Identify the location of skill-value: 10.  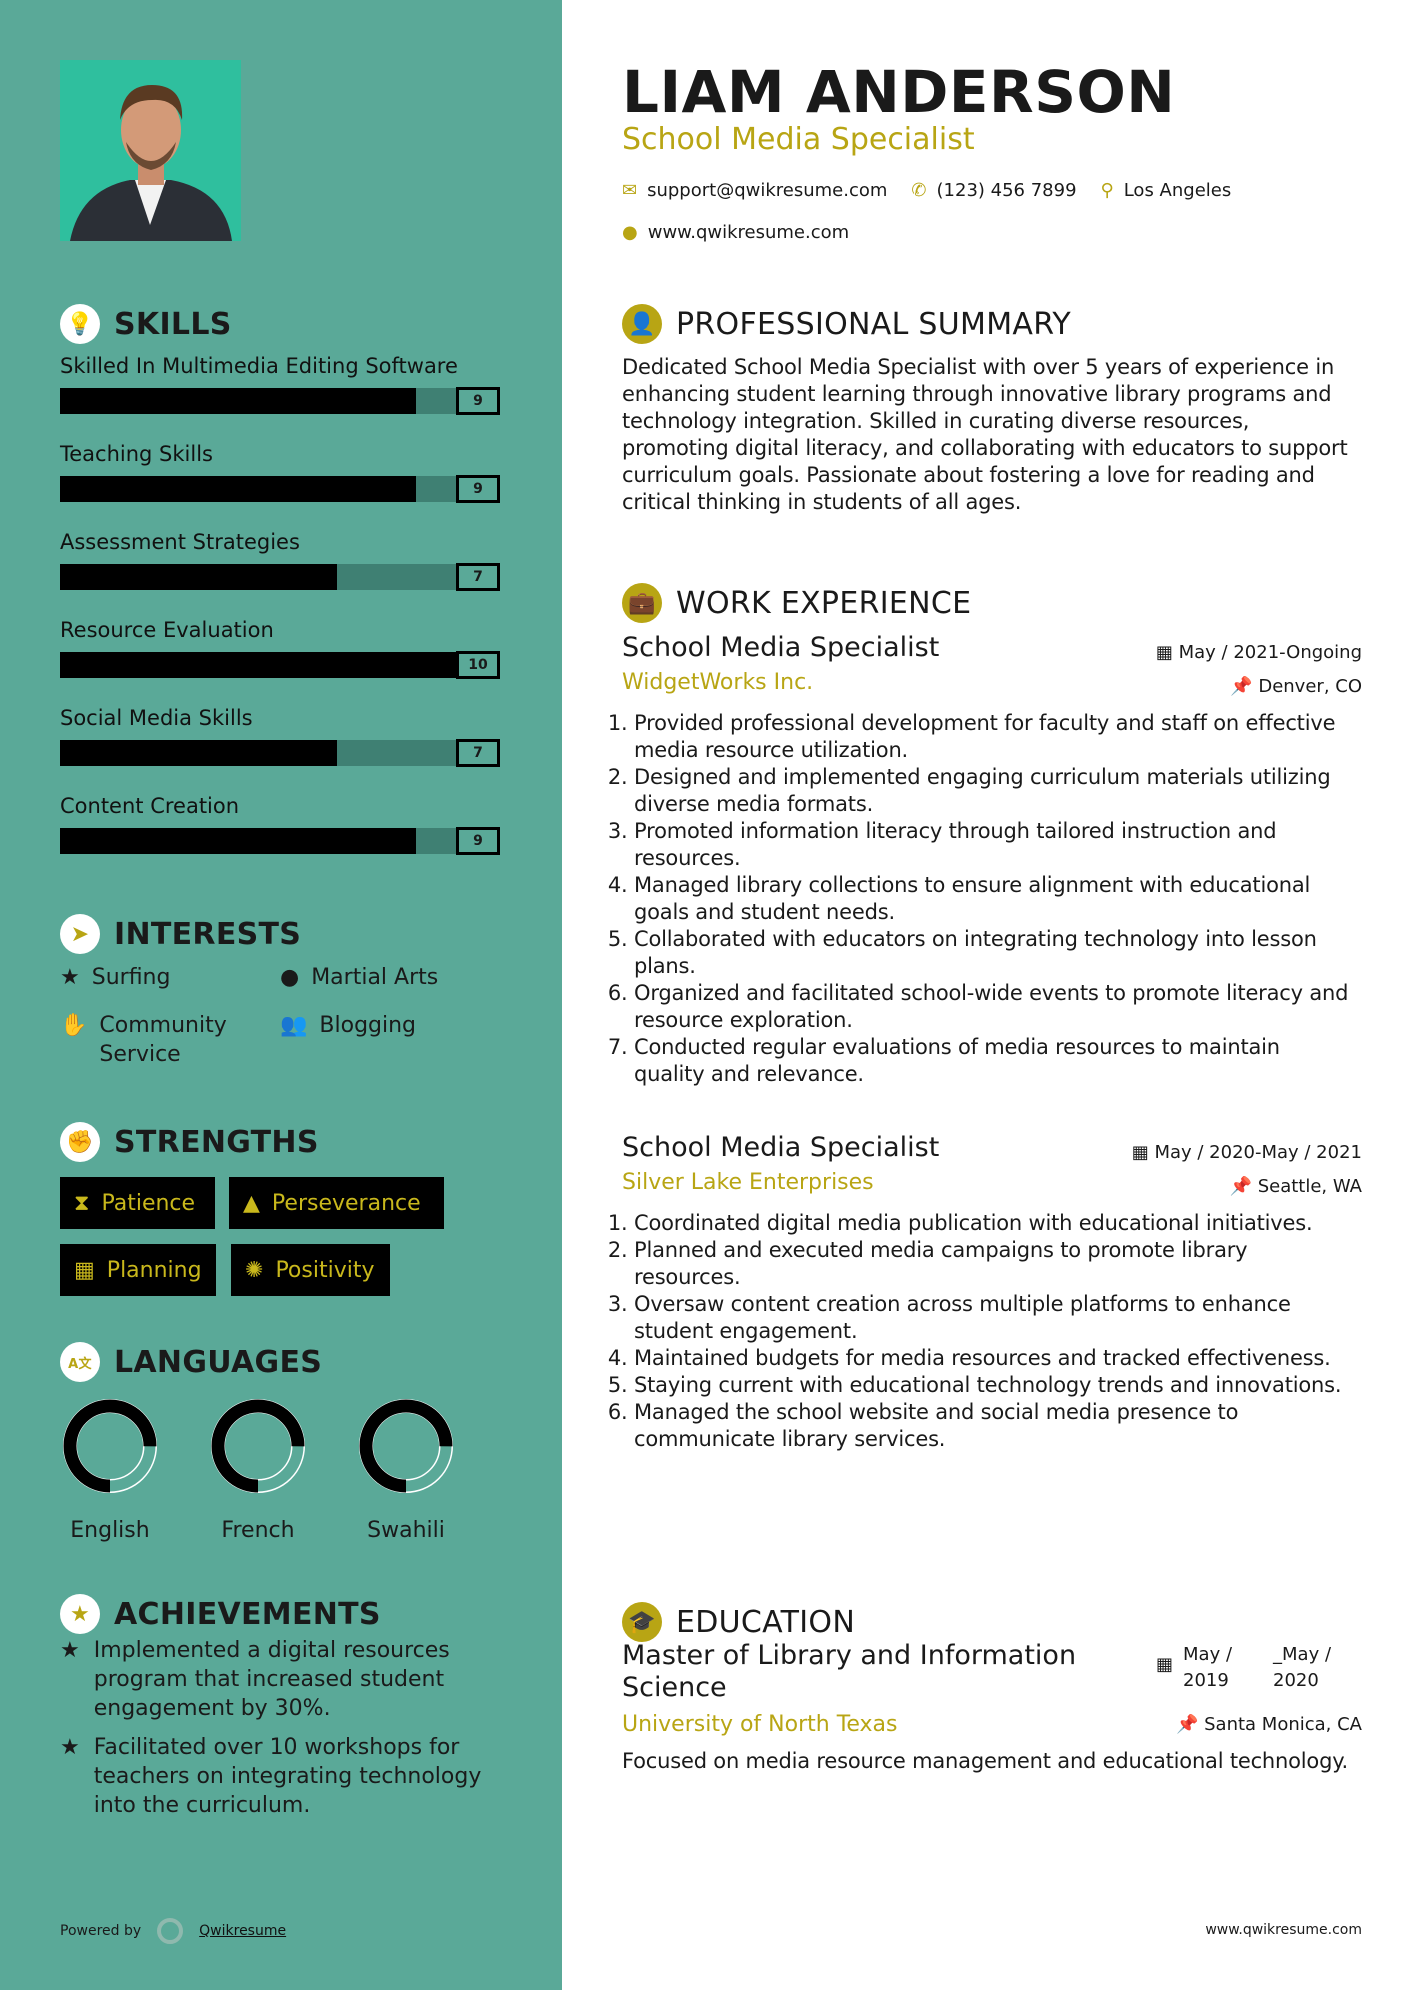
(478, 665).